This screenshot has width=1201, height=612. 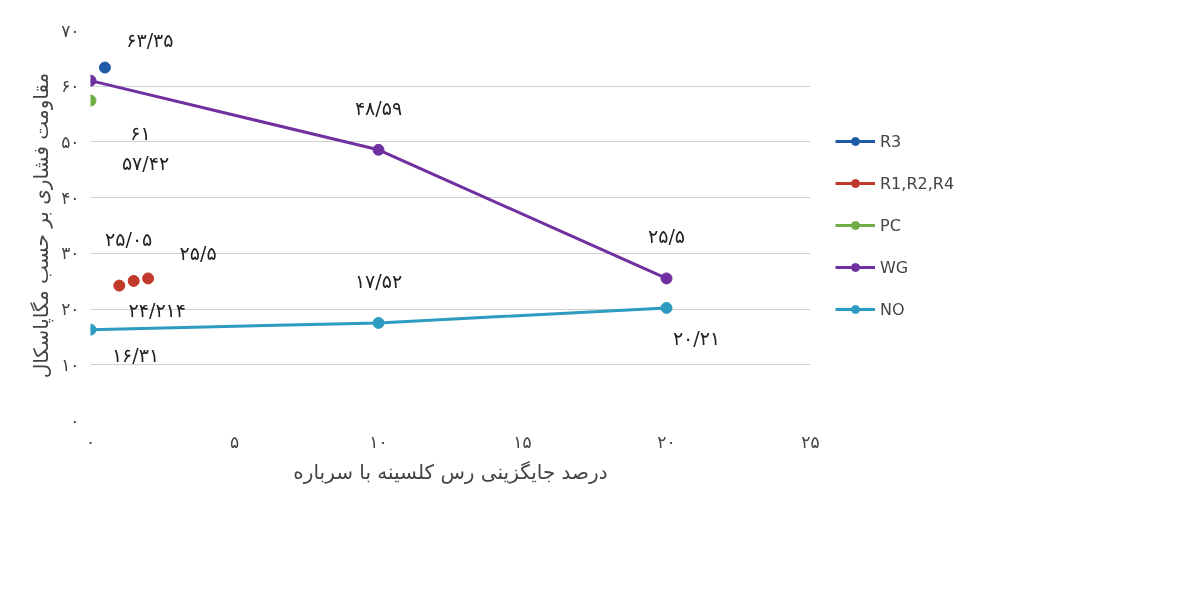 What do you see at coordinates (90, 441) in the screenshot?
I see `x-tick-label: ۰` at bounding box center [90, 441].